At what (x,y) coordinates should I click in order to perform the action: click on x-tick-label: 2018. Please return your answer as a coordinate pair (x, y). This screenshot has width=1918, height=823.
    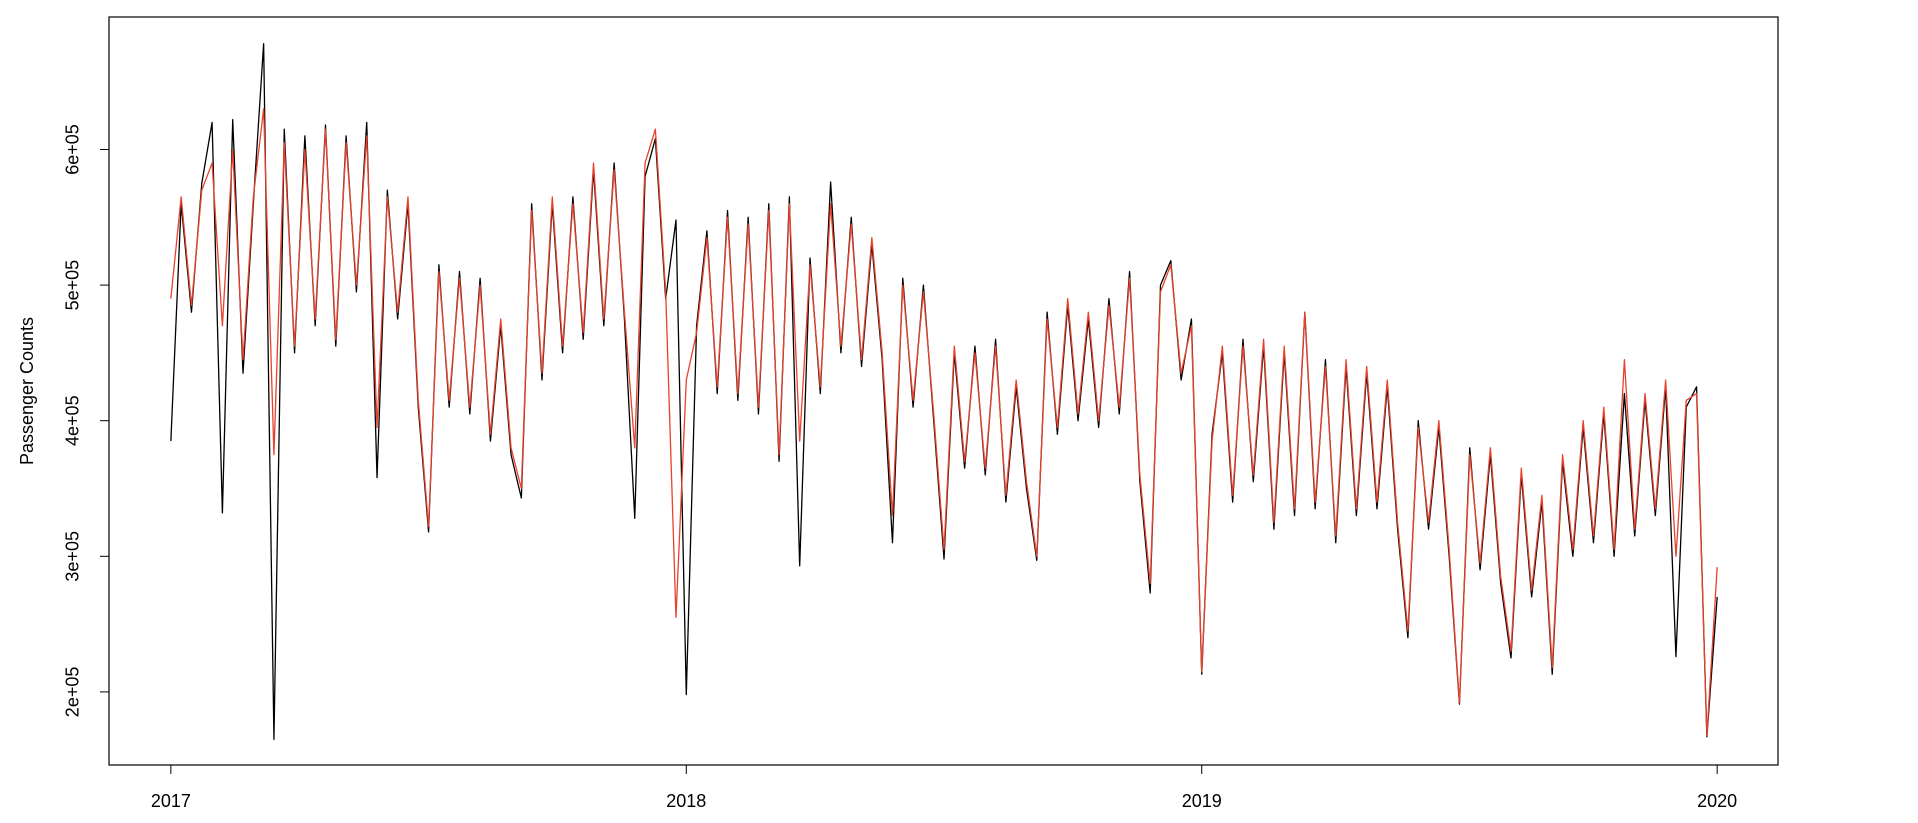
    Looking at the image, I should click on (686, 801).